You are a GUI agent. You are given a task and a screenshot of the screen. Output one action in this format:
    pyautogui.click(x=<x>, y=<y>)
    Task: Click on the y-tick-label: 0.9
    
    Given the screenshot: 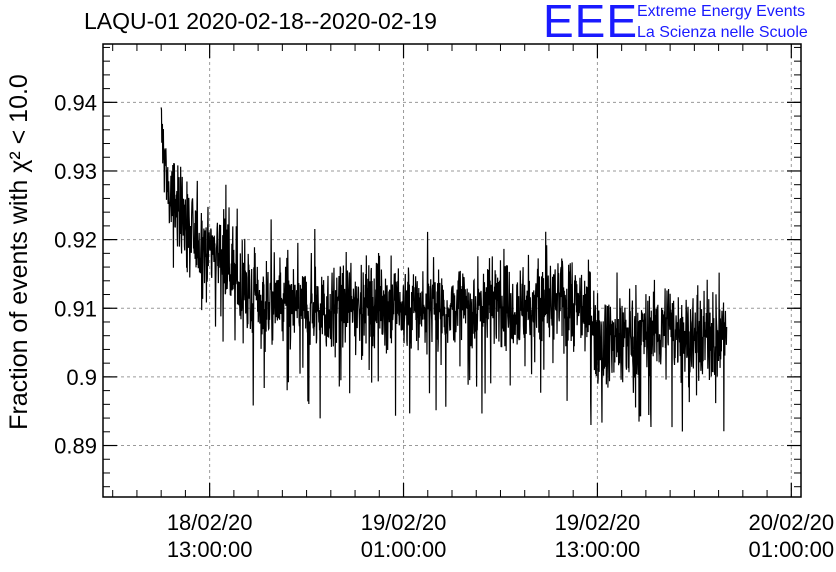 What is the action you would take?
    pyautogui.click(x=81, y=377)
    